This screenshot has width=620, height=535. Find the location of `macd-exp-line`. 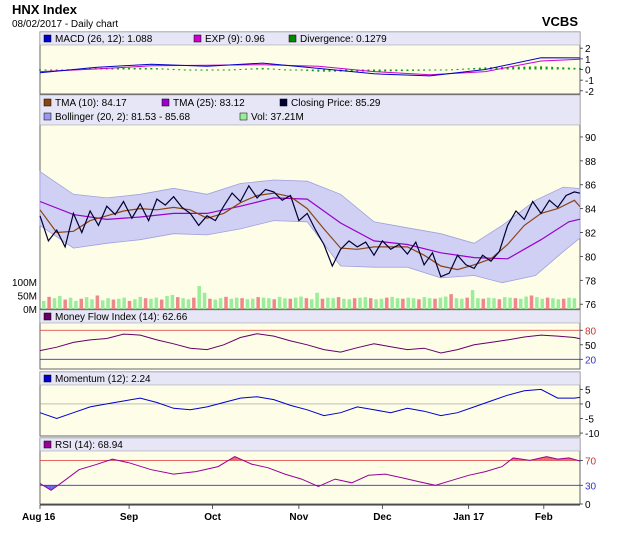

macd-exp-line is located at coordinates (310, 67).